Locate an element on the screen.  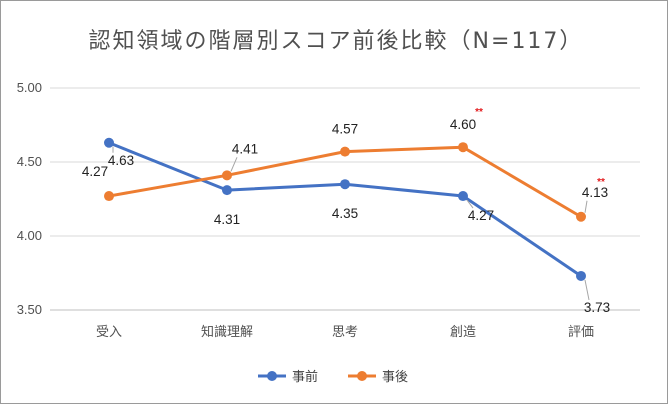
legend-label: 事前 is located at coordinates (305, 377).